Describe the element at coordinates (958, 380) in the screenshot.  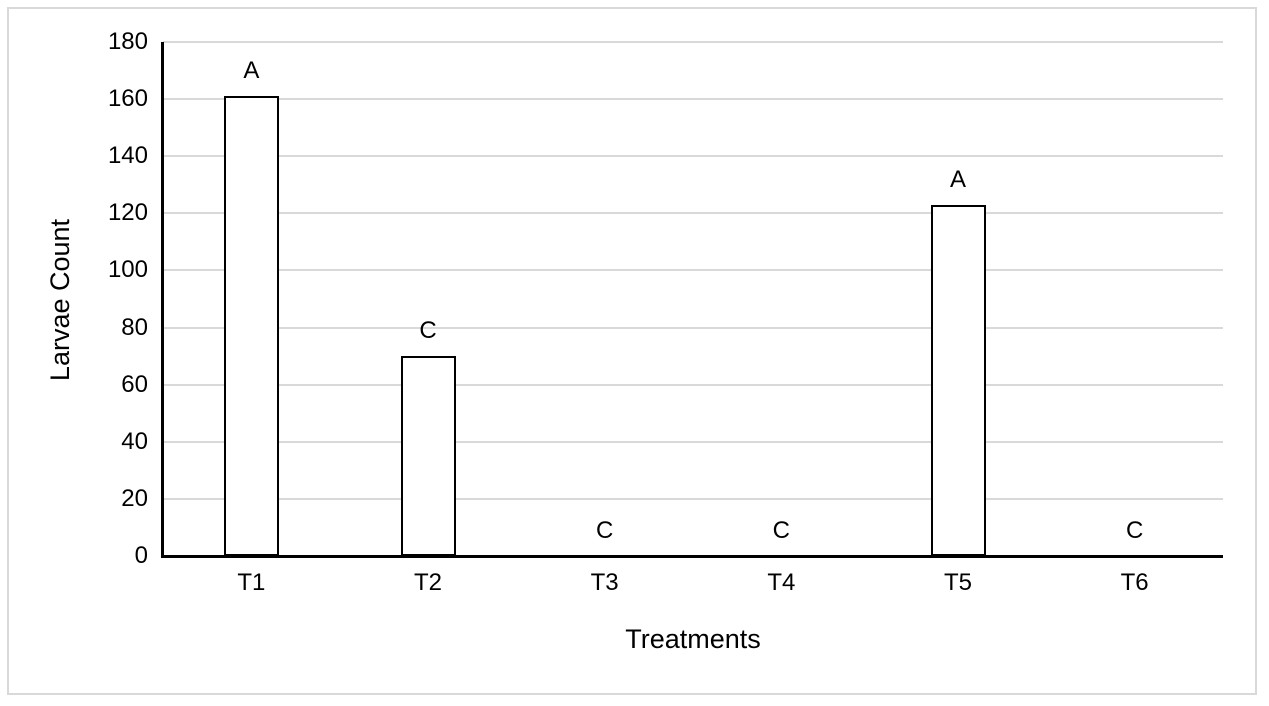
I see `bar-T5` at that location.